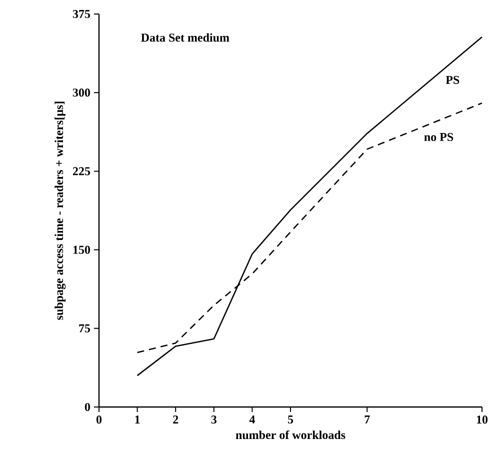 The height and width of the screenshot is (469, 500). What do you see at coordinates (453, 80) in the screenshot?
I see `series-label: PS` at bounding box center [453, 80].